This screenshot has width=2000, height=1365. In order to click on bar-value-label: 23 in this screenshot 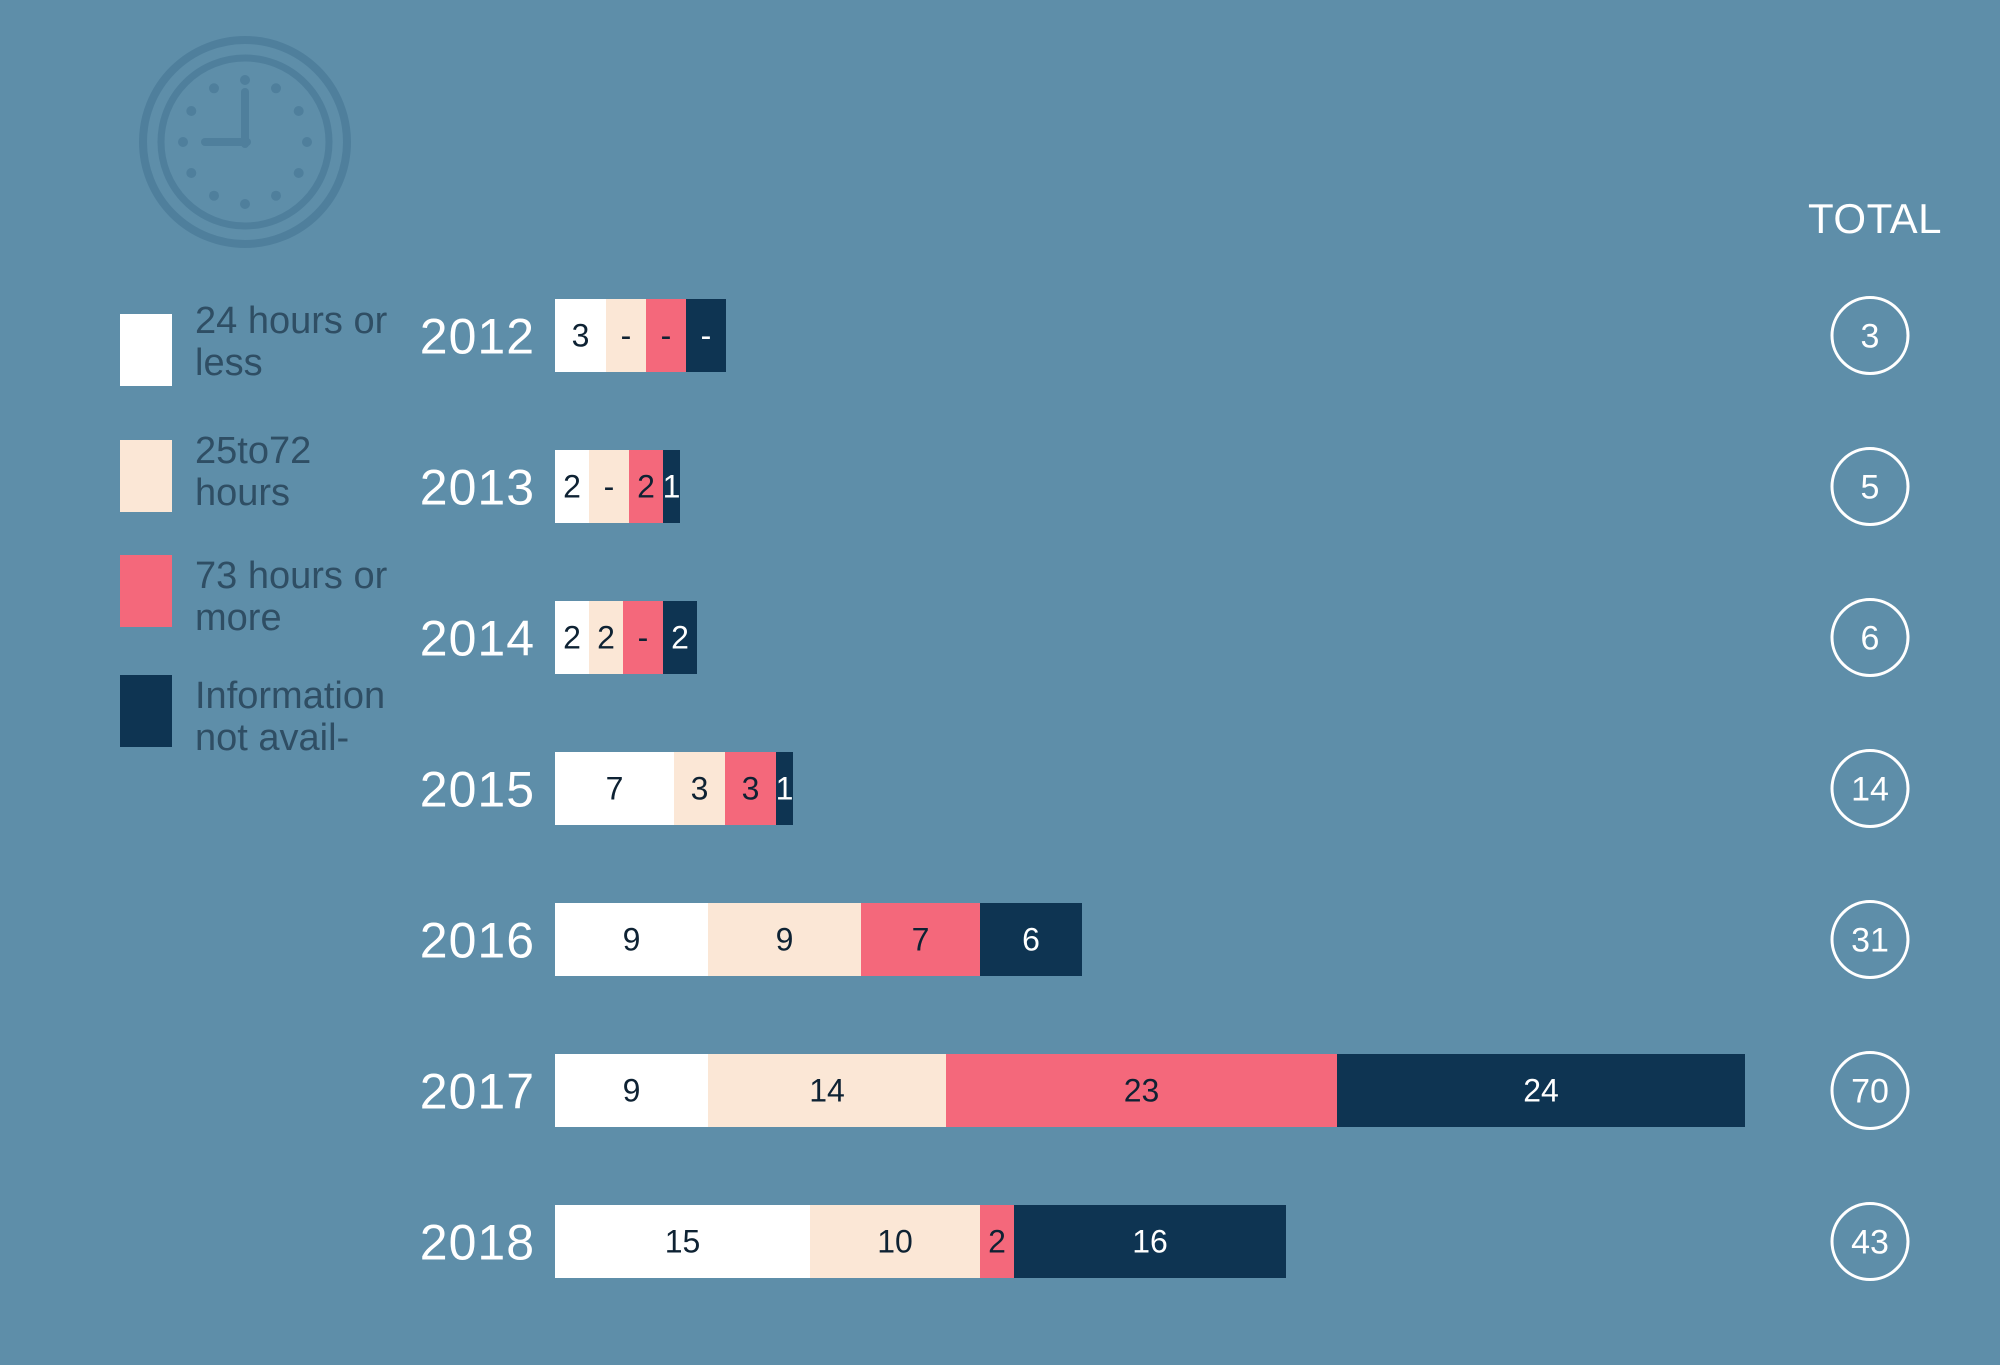, I will do `click(1142, 1091)`.